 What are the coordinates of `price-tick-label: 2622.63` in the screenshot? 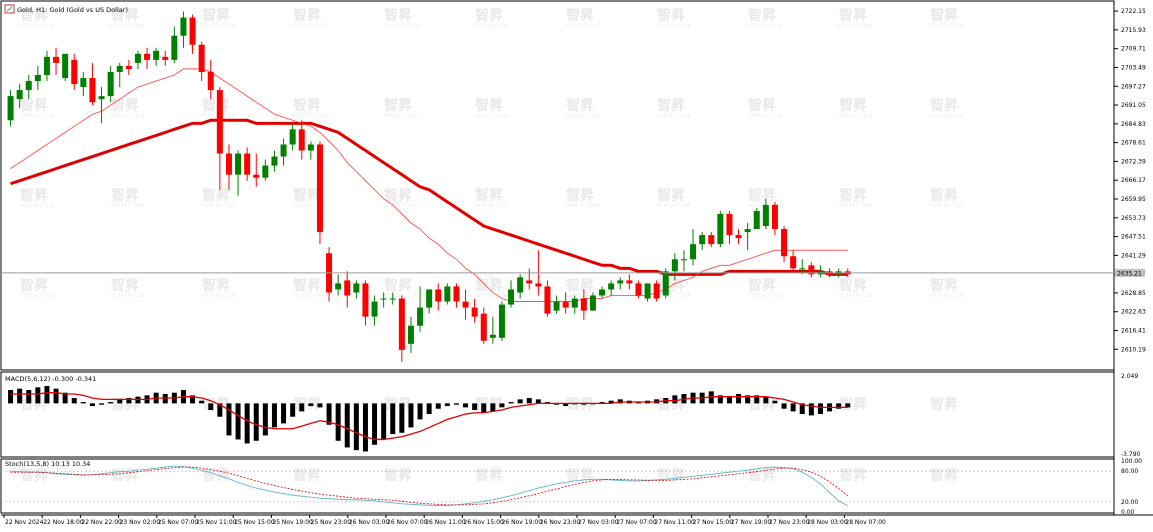 It's located at (1133, 312).